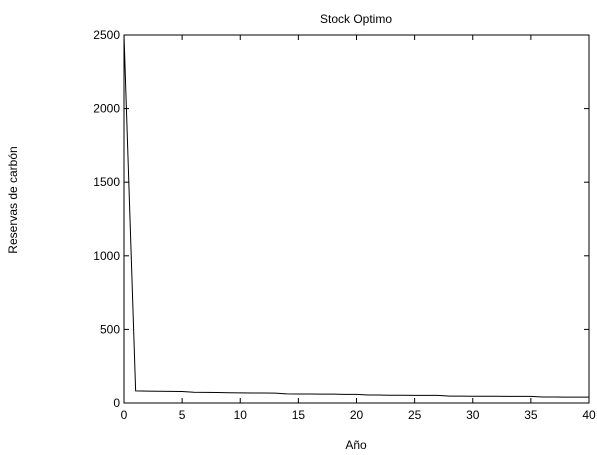 The width and height of the screenshot is (597, 455). What do you see at coordinates (13, 199) in the screenshot?
I see `y-axis-label: Reservas de carbón` at bounding box center [13, 199].